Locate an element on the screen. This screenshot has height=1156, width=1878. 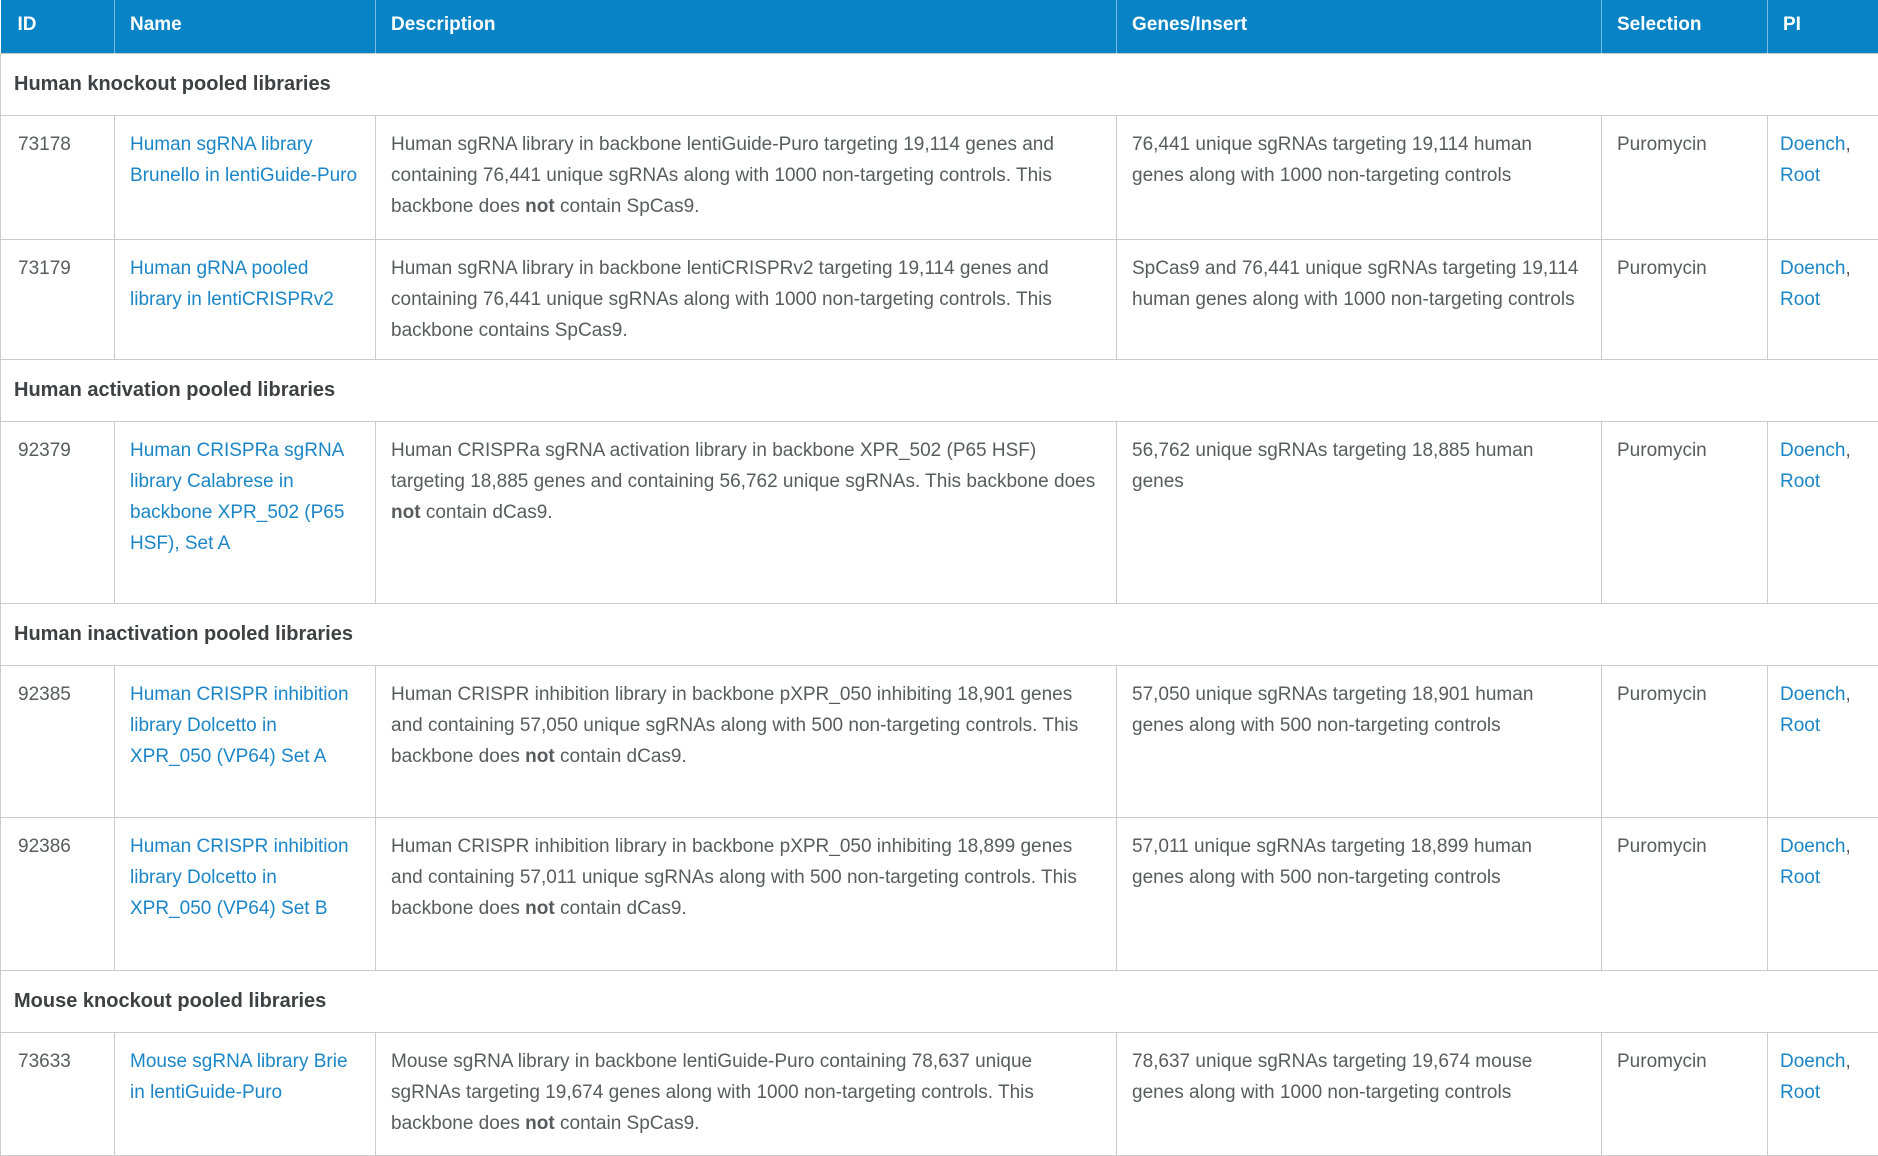
section-title: Mouse knockout pooled libraries is located at coordinates (939, 1001).